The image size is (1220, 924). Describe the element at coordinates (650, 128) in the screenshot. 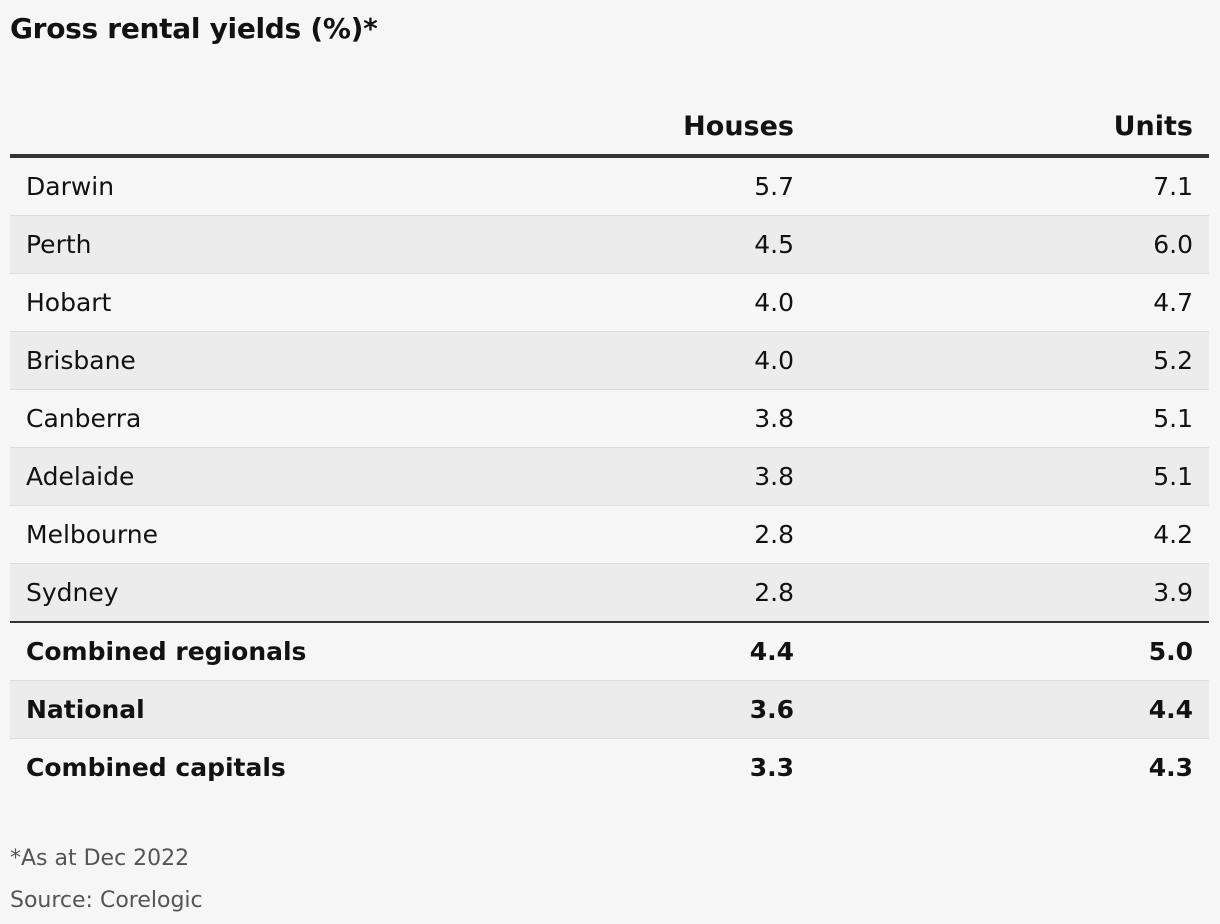

I see `header-houses: Houses` at that location.